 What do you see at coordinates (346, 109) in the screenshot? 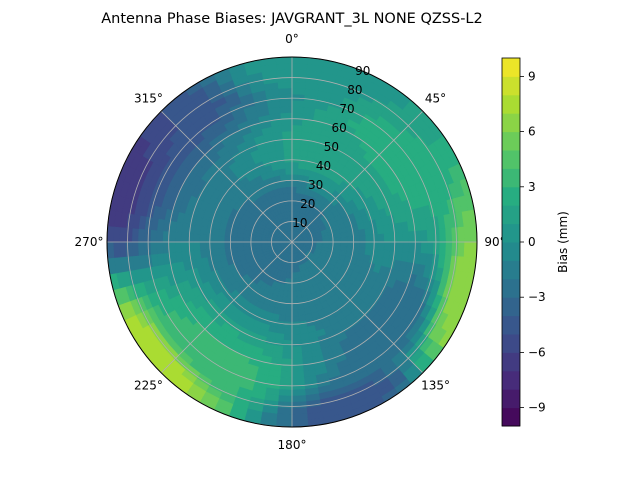
I see `radial-tick-label: 70` at bounding box center [346, 109].